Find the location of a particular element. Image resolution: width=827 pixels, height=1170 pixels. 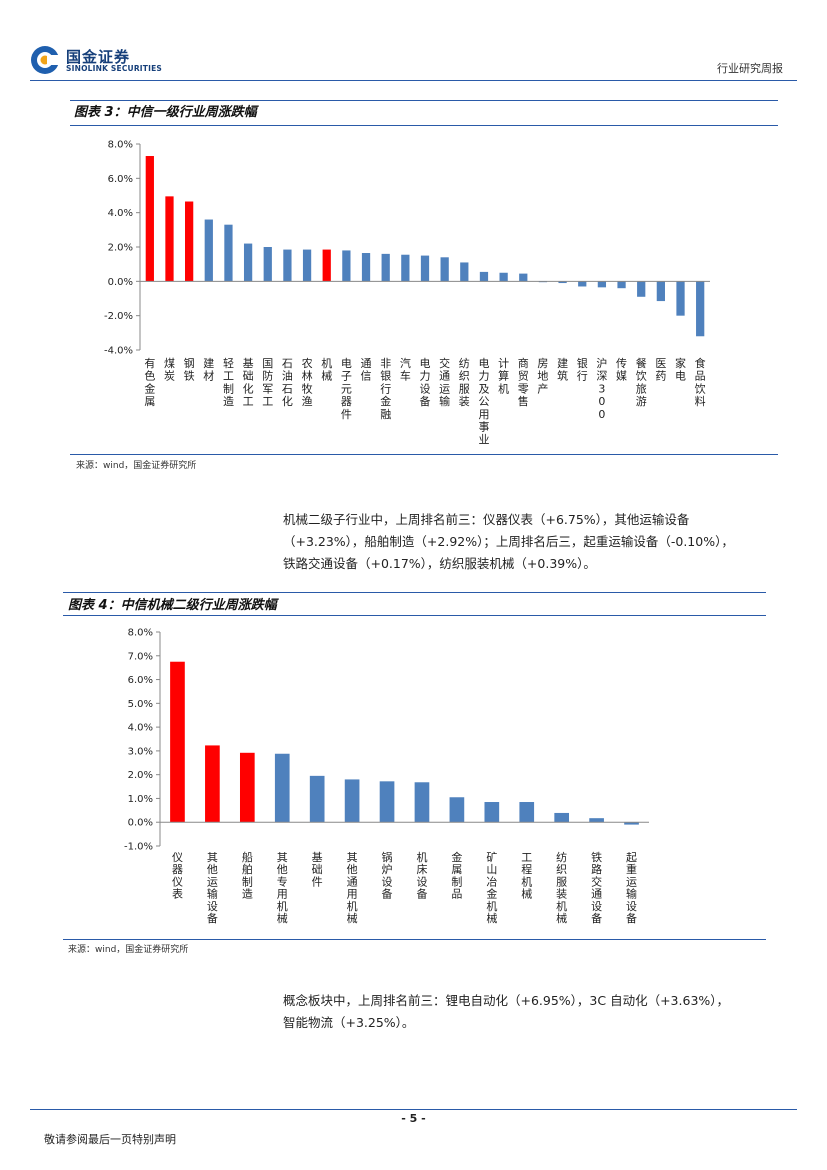

category-label: 轻工制造 is located at coordinates (228, 382).